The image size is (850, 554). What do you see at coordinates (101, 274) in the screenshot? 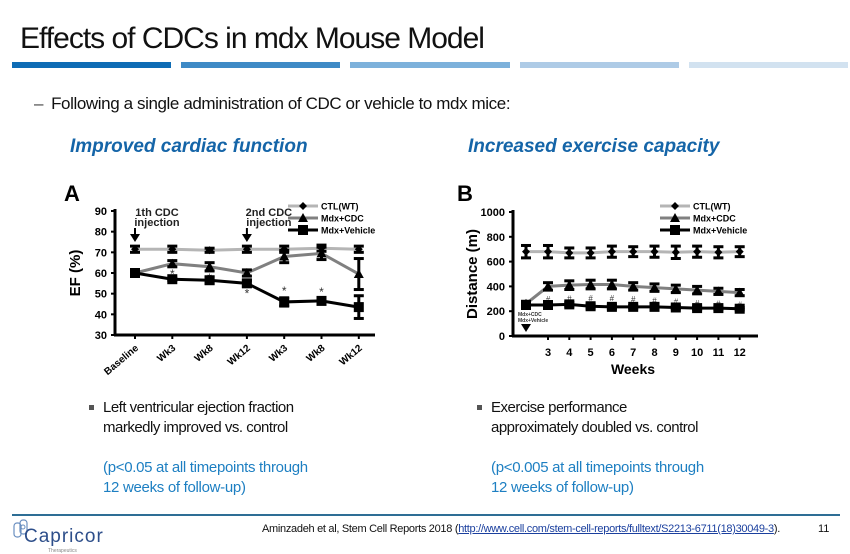
I see `y-tick-label: 60` at bounding box center [101, 274].